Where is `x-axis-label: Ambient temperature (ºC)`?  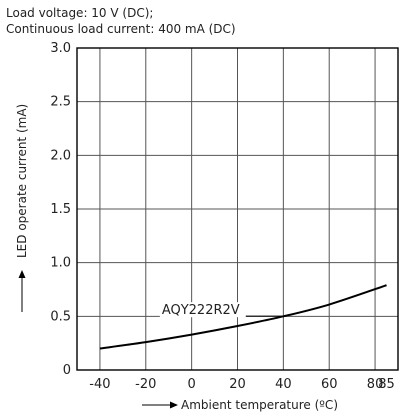
x-axis-label: Ambient temperature (ºC) is located at coordinates (259, 405).